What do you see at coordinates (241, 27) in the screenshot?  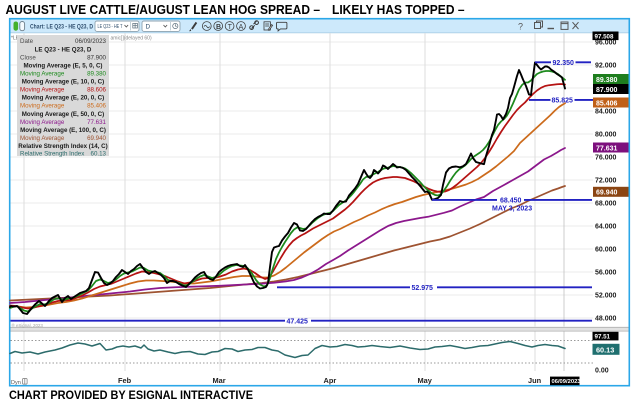 I see `svg-text: A` at bounding box center [241, 27].